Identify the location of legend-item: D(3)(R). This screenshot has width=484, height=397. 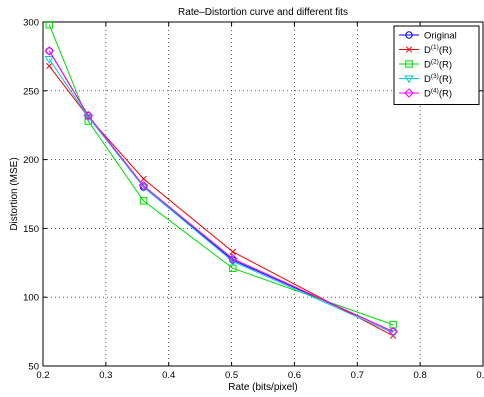
(425, 79).